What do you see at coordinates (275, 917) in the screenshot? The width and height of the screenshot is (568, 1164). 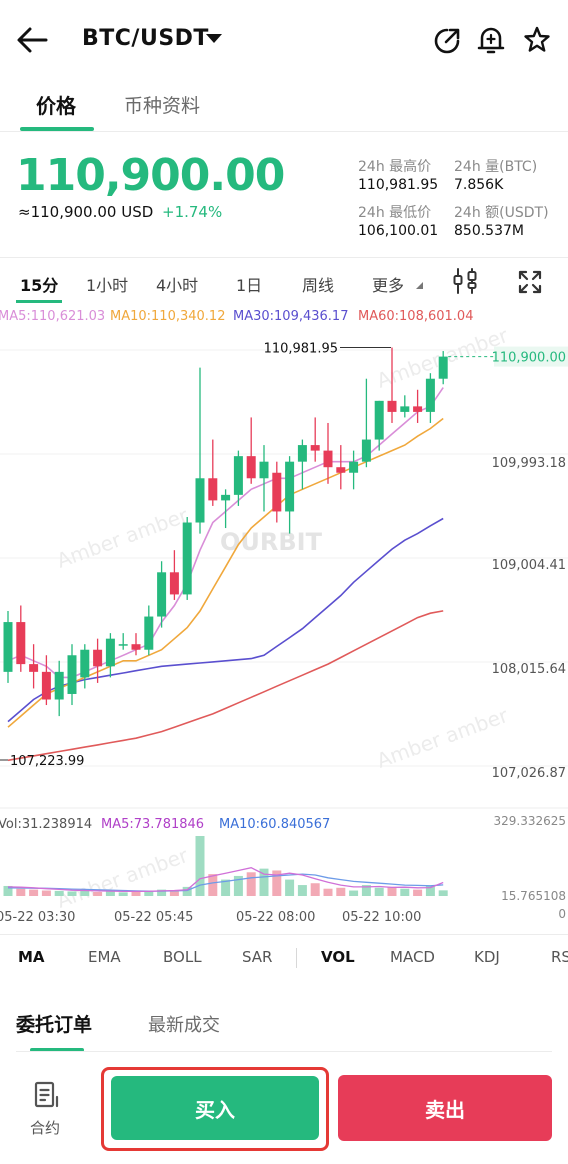 I see `time-axis-label: 05-22 08:00` at bounding box center [275, 917].